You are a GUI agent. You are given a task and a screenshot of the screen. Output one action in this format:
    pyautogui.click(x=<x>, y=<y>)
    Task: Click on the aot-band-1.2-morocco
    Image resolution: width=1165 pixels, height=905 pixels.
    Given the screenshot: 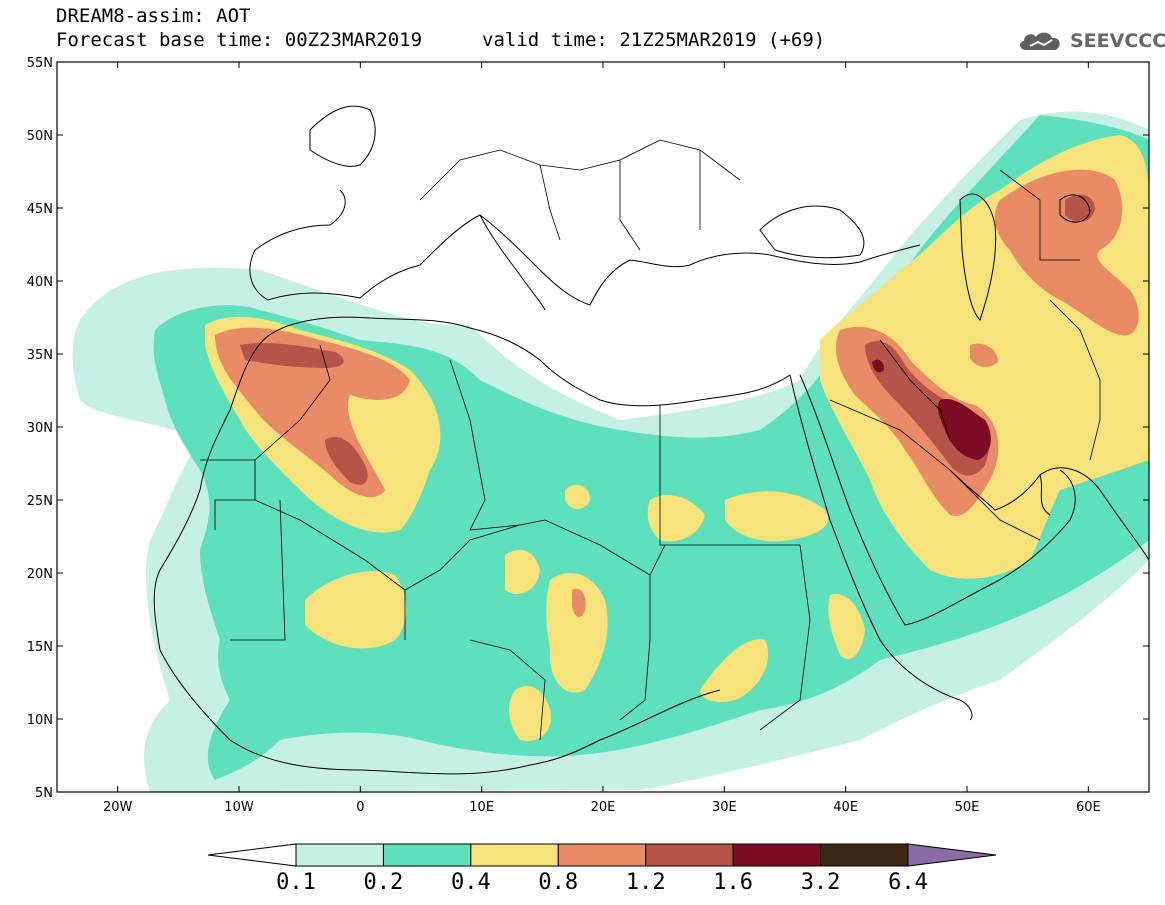 What is the action you would take?
    pyautogui.click(x=292, y=355)
    